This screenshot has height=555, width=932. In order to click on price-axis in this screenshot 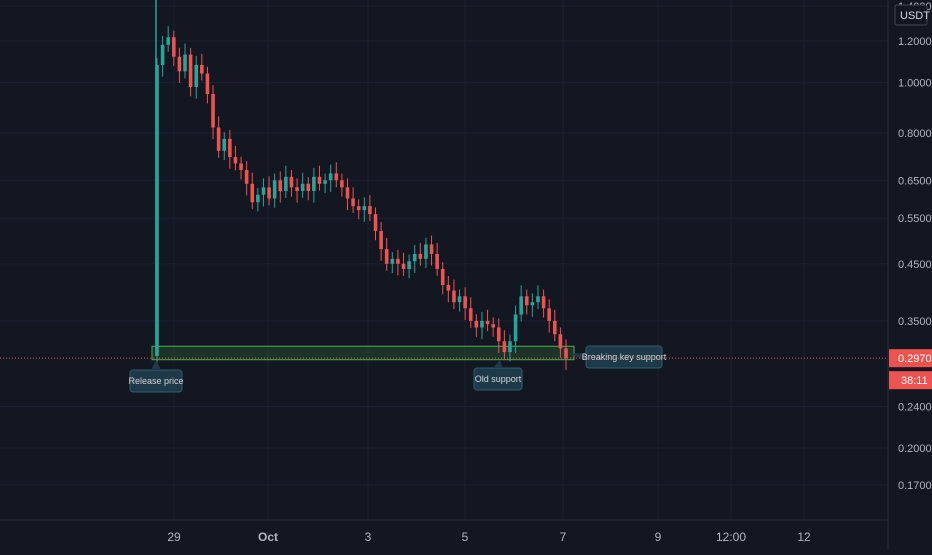, I will do `click(910, 275)`.